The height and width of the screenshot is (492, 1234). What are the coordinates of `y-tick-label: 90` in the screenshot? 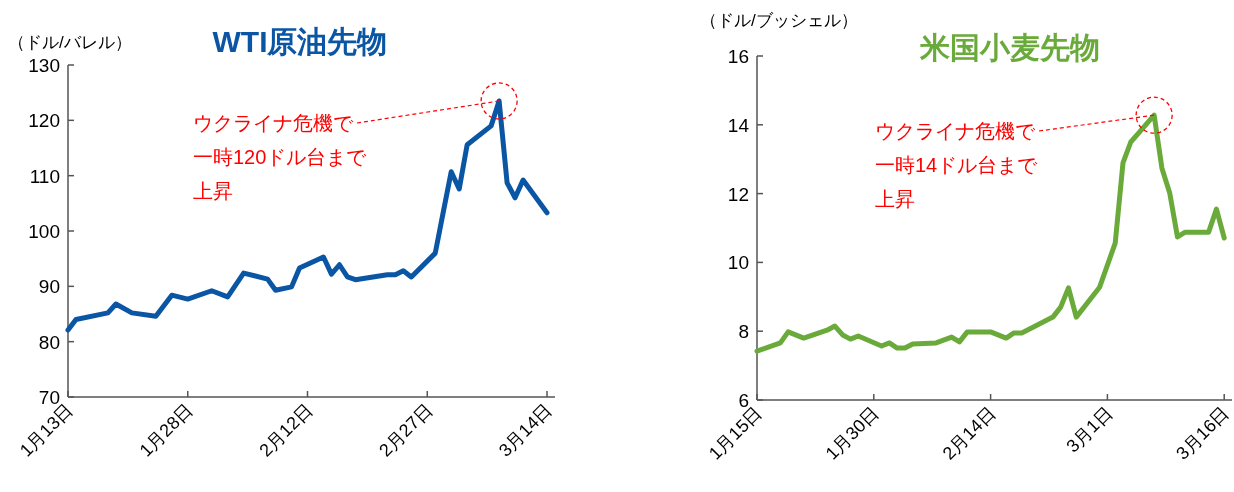 It's located at (49, 287).